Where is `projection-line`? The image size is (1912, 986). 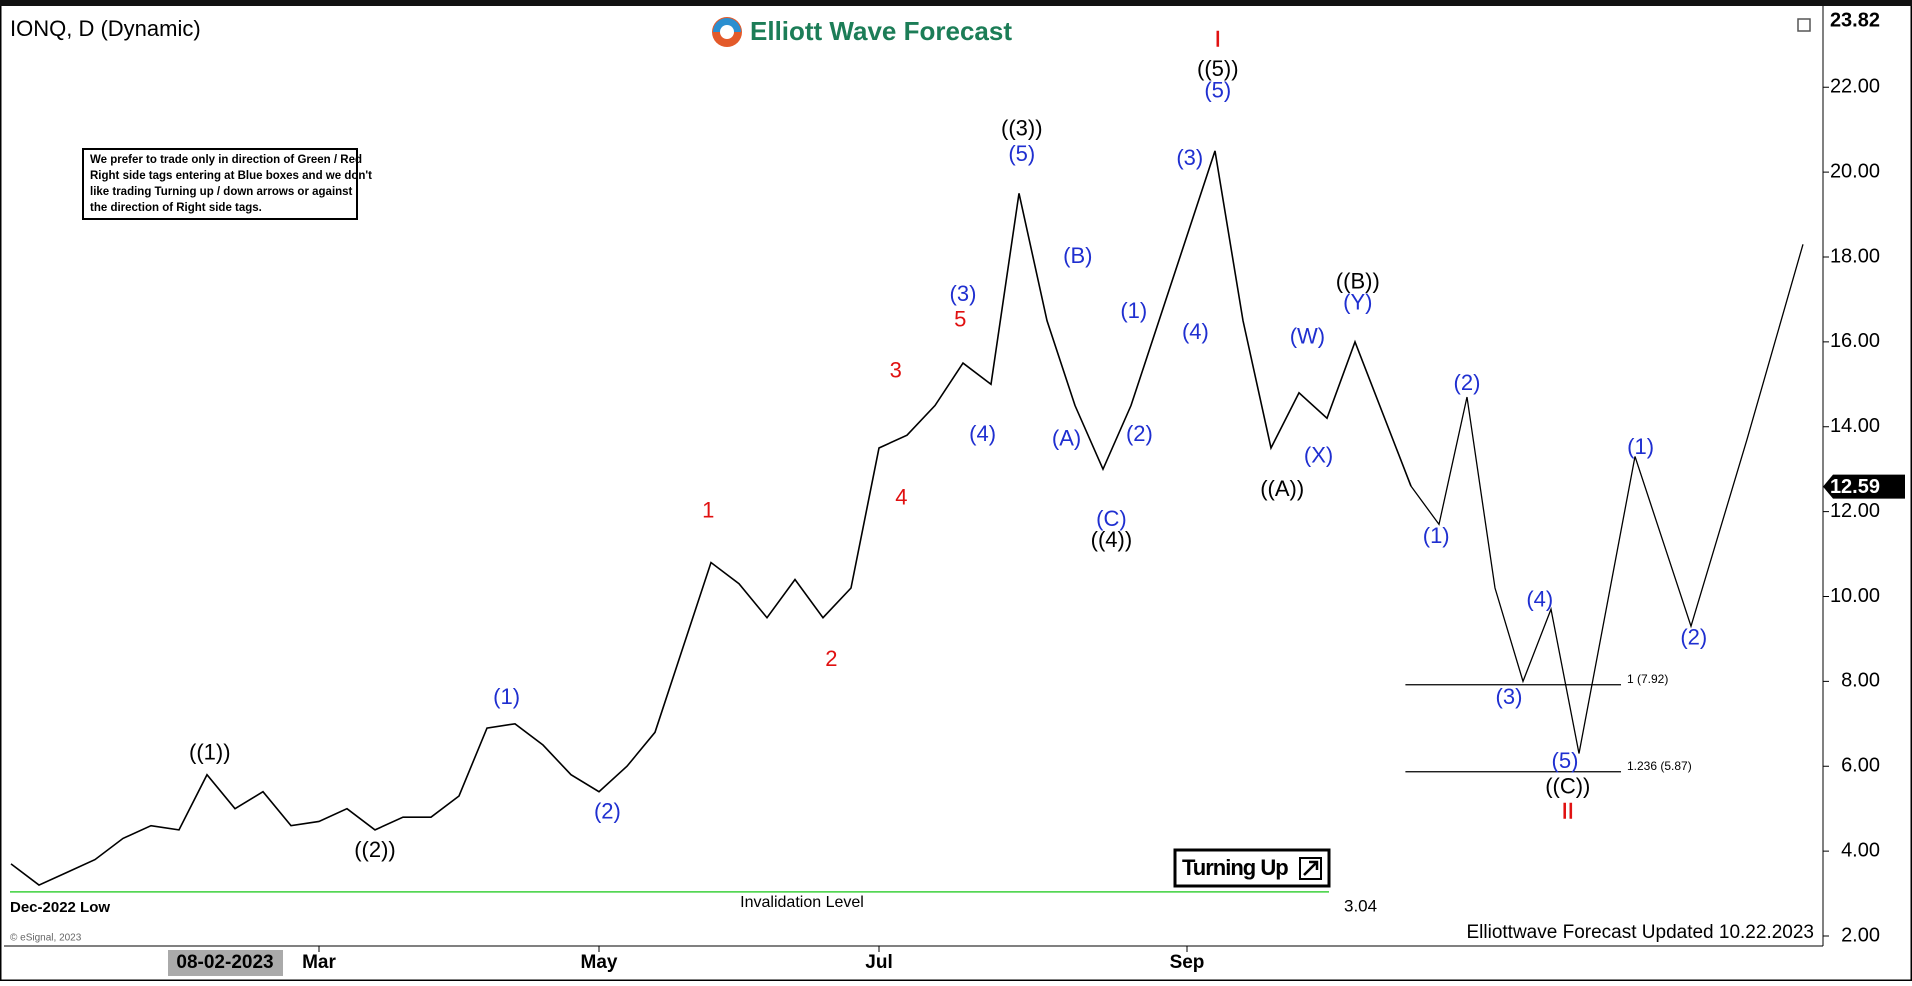
projection-line is located at coordinates (1607, 499).